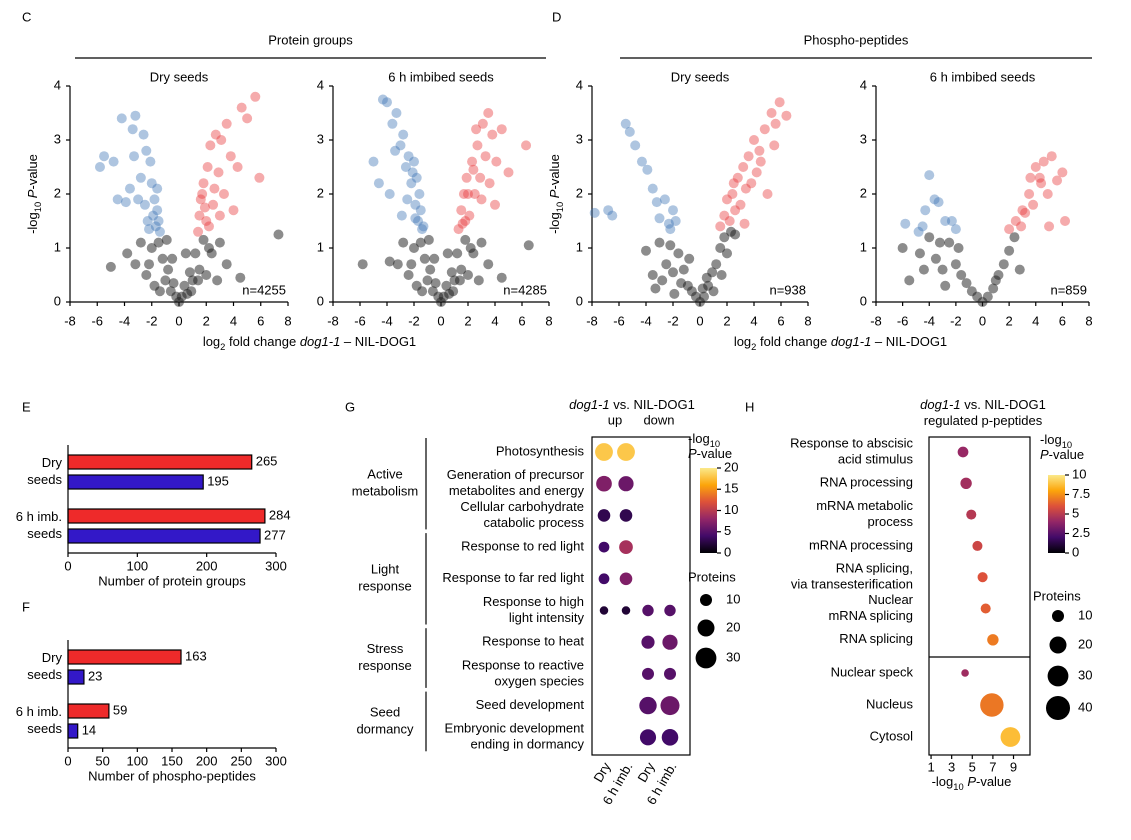  I want to click on row-label: Response to heat, so click(533, 641).